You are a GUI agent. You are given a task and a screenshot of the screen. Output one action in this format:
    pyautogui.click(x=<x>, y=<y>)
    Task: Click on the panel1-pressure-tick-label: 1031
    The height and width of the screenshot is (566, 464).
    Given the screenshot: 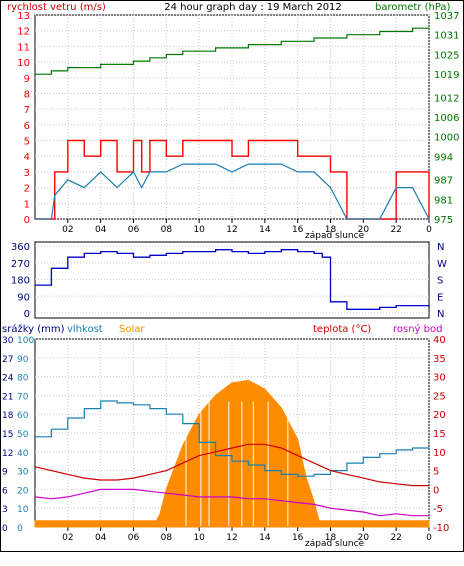 What is the action you would take?
    pyautogui.click(x=446, y=36)
    